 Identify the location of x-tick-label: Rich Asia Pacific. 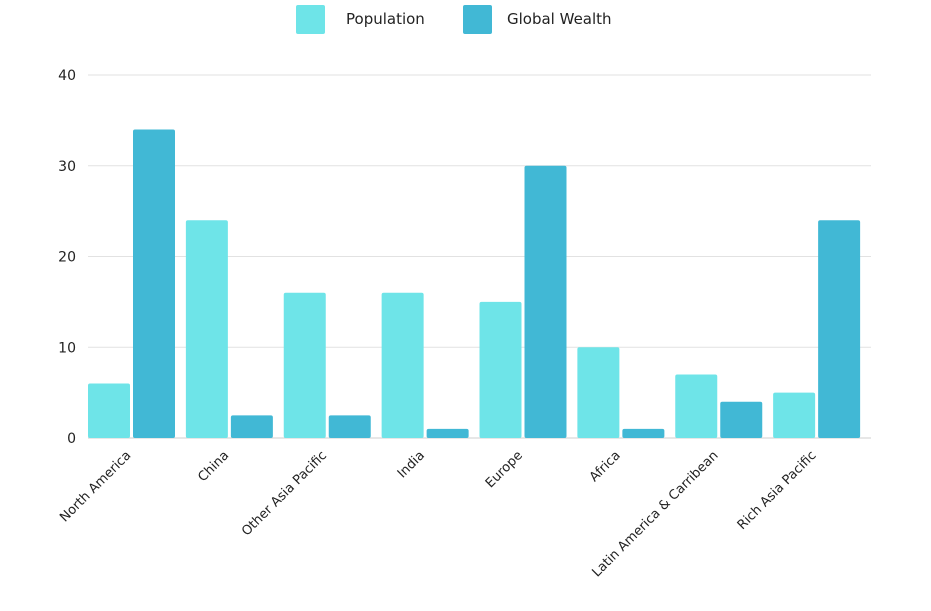
(777, 490).